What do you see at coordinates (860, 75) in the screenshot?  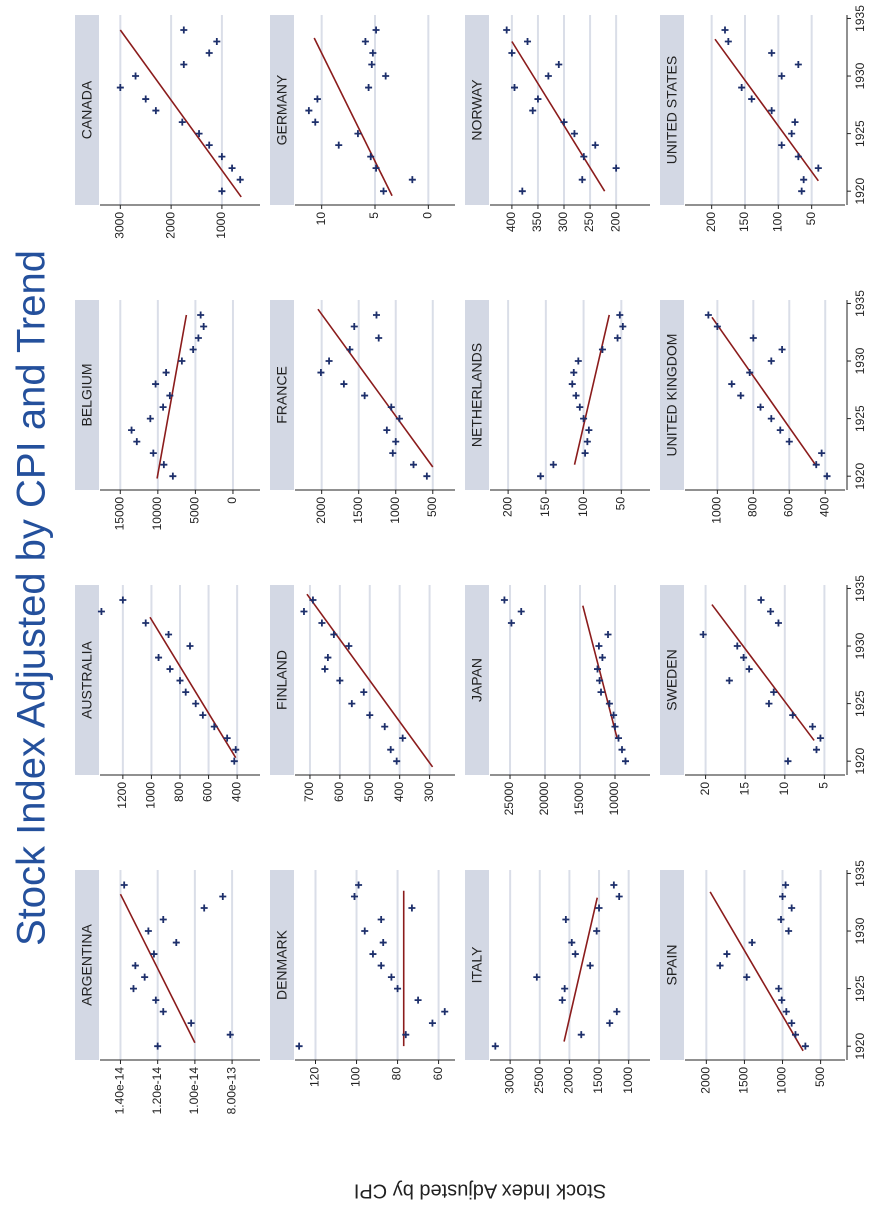 I see `x-tick-label: 1930` at bounding box center [860, 75].